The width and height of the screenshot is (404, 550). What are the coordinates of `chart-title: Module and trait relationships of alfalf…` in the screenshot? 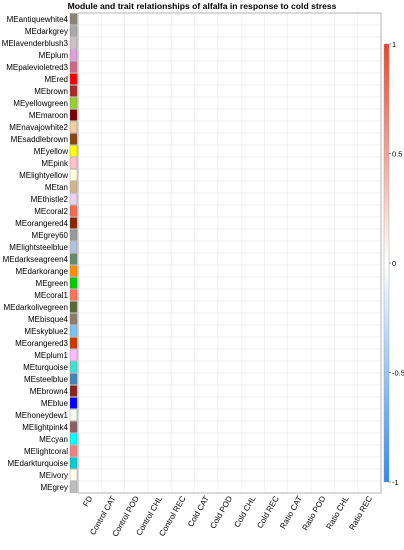 It's located at (202, 6).